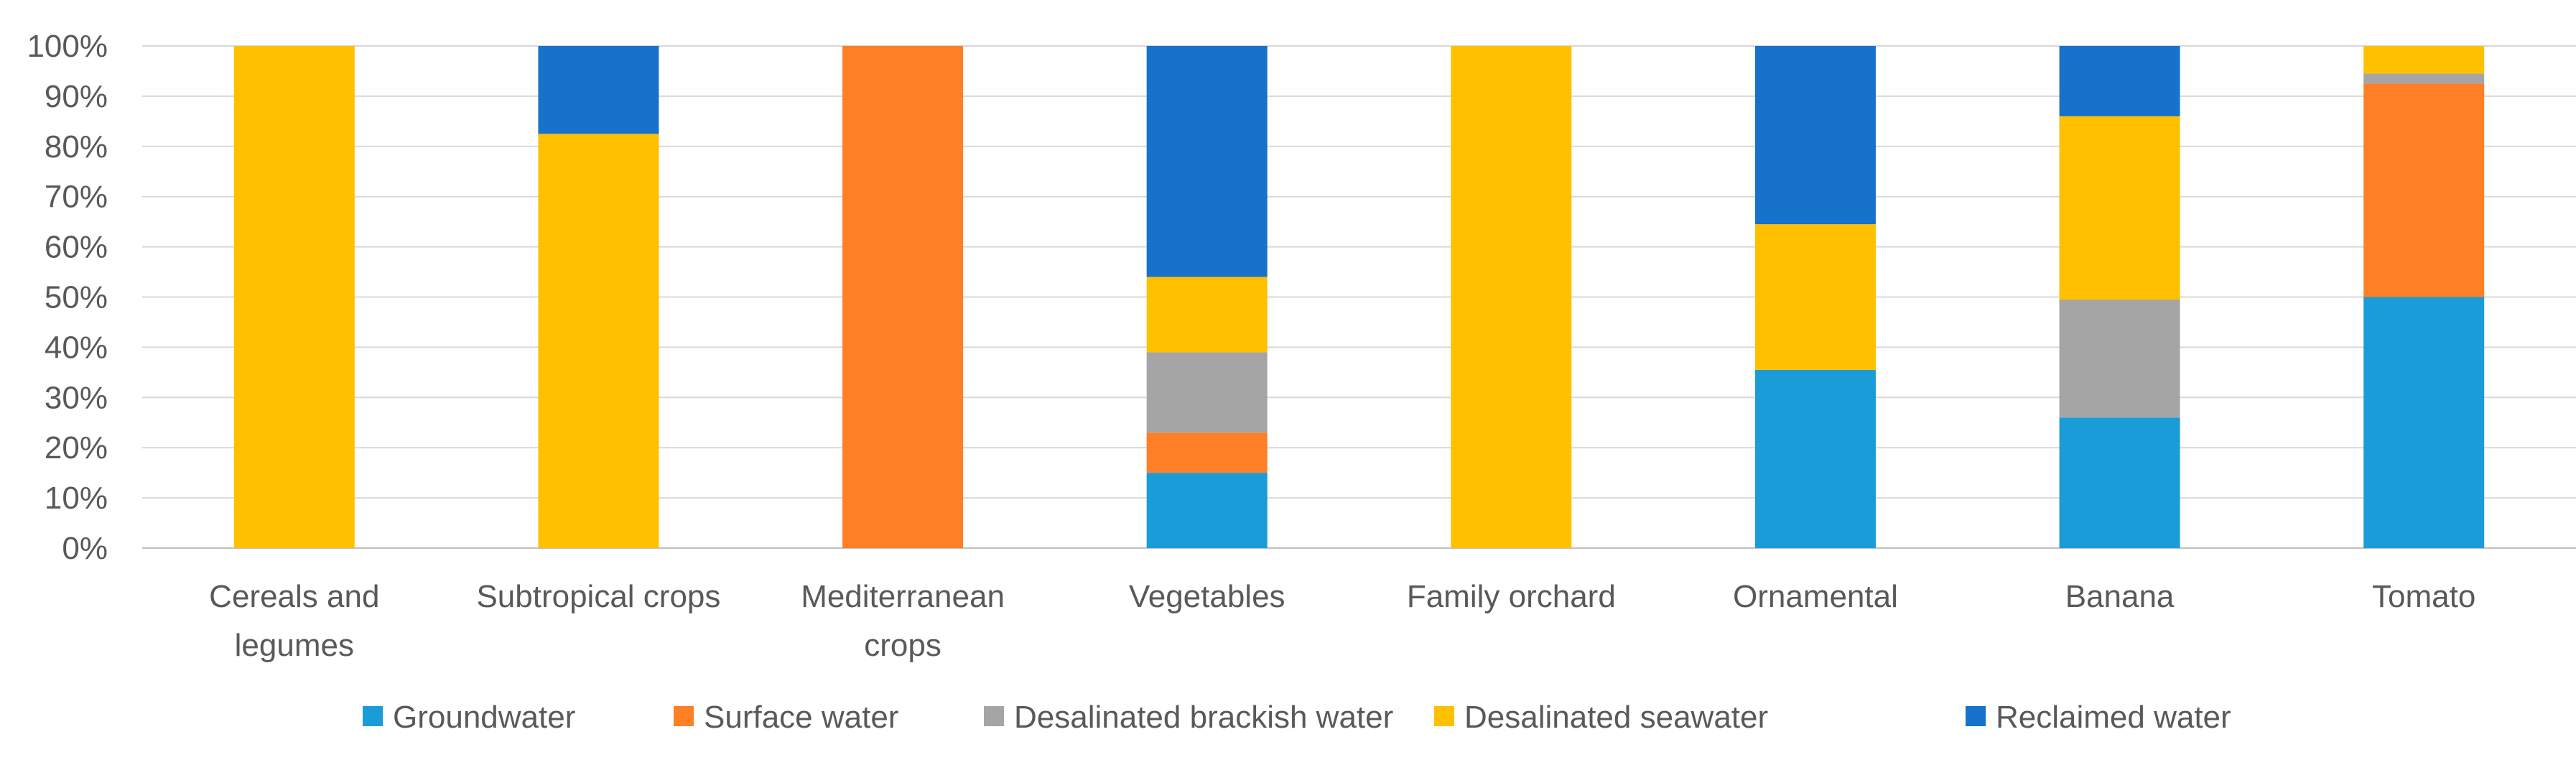  I want to click on y-tick-label: 90%, so click(76, 96).